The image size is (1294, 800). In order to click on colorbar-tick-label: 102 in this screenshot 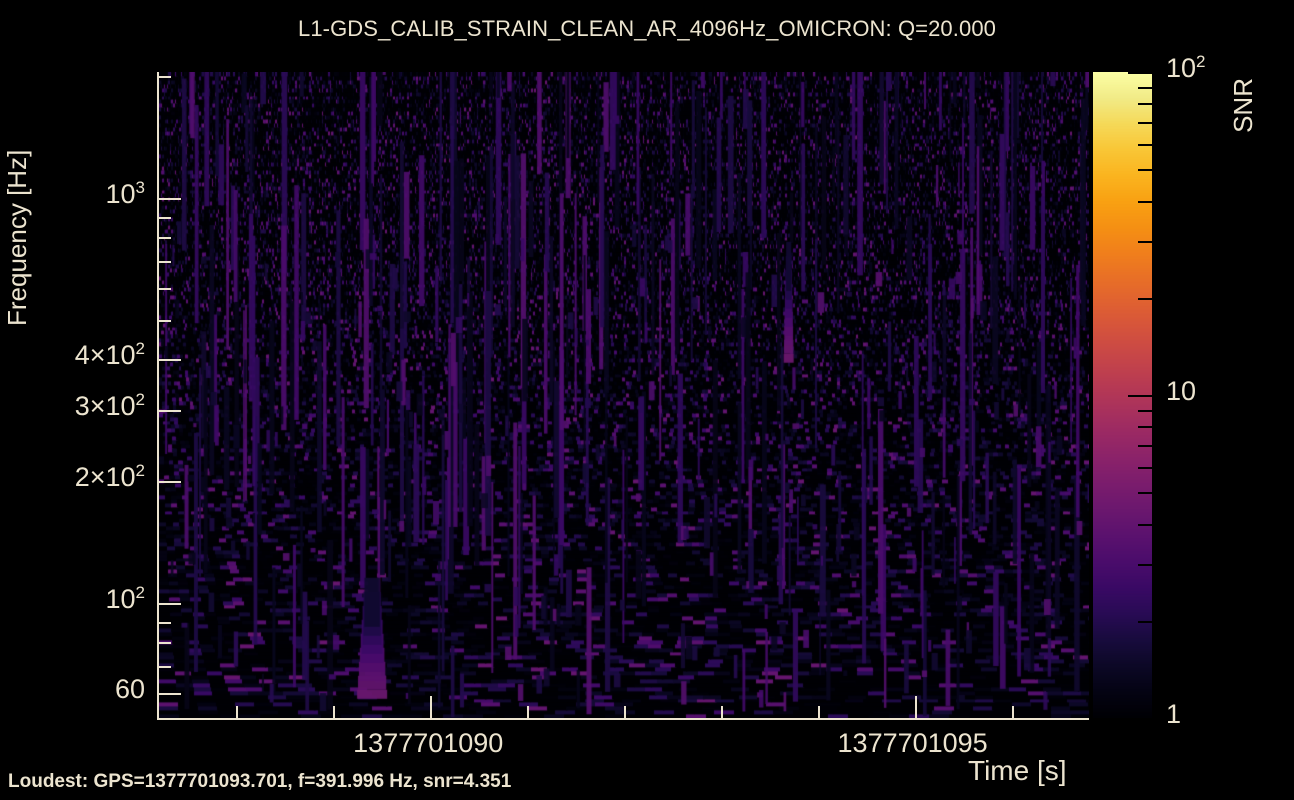, I will do `click(1186, 67)`.